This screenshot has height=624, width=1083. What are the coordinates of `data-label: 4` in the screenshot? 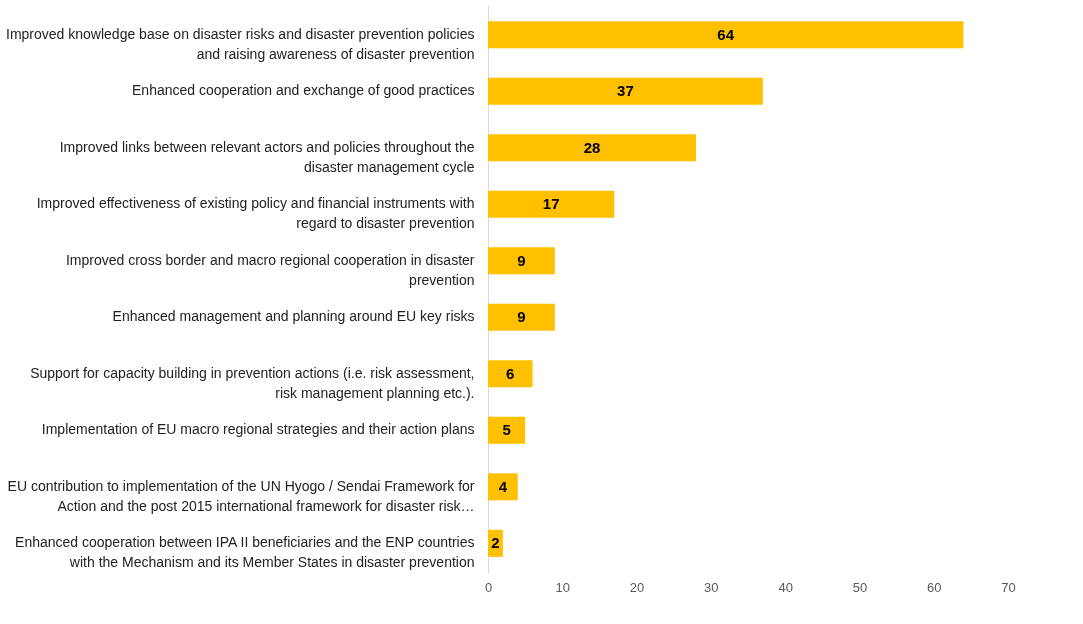 It's located at (503, 486).